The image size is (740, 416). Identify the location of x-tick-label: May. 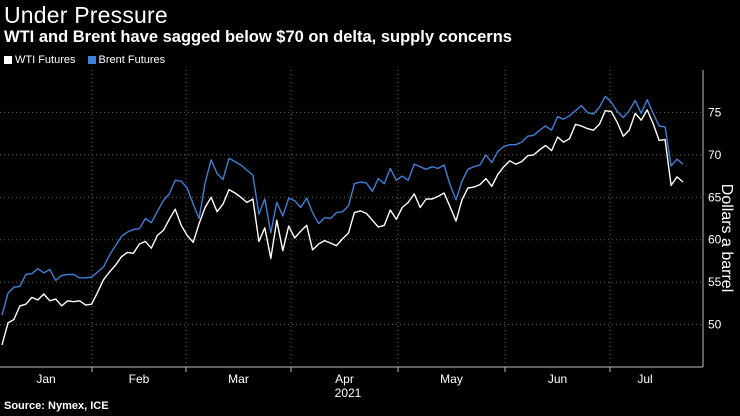
(451, 379).